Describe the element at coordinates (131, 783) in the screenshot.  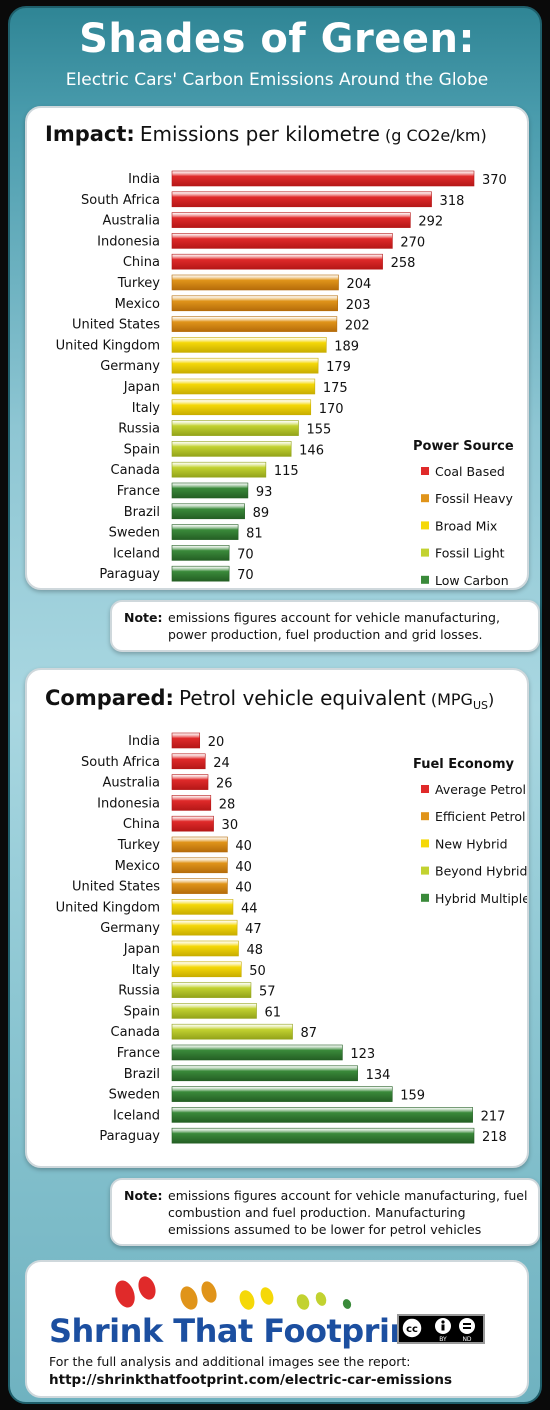
I see `category-label: Australia` at that location.